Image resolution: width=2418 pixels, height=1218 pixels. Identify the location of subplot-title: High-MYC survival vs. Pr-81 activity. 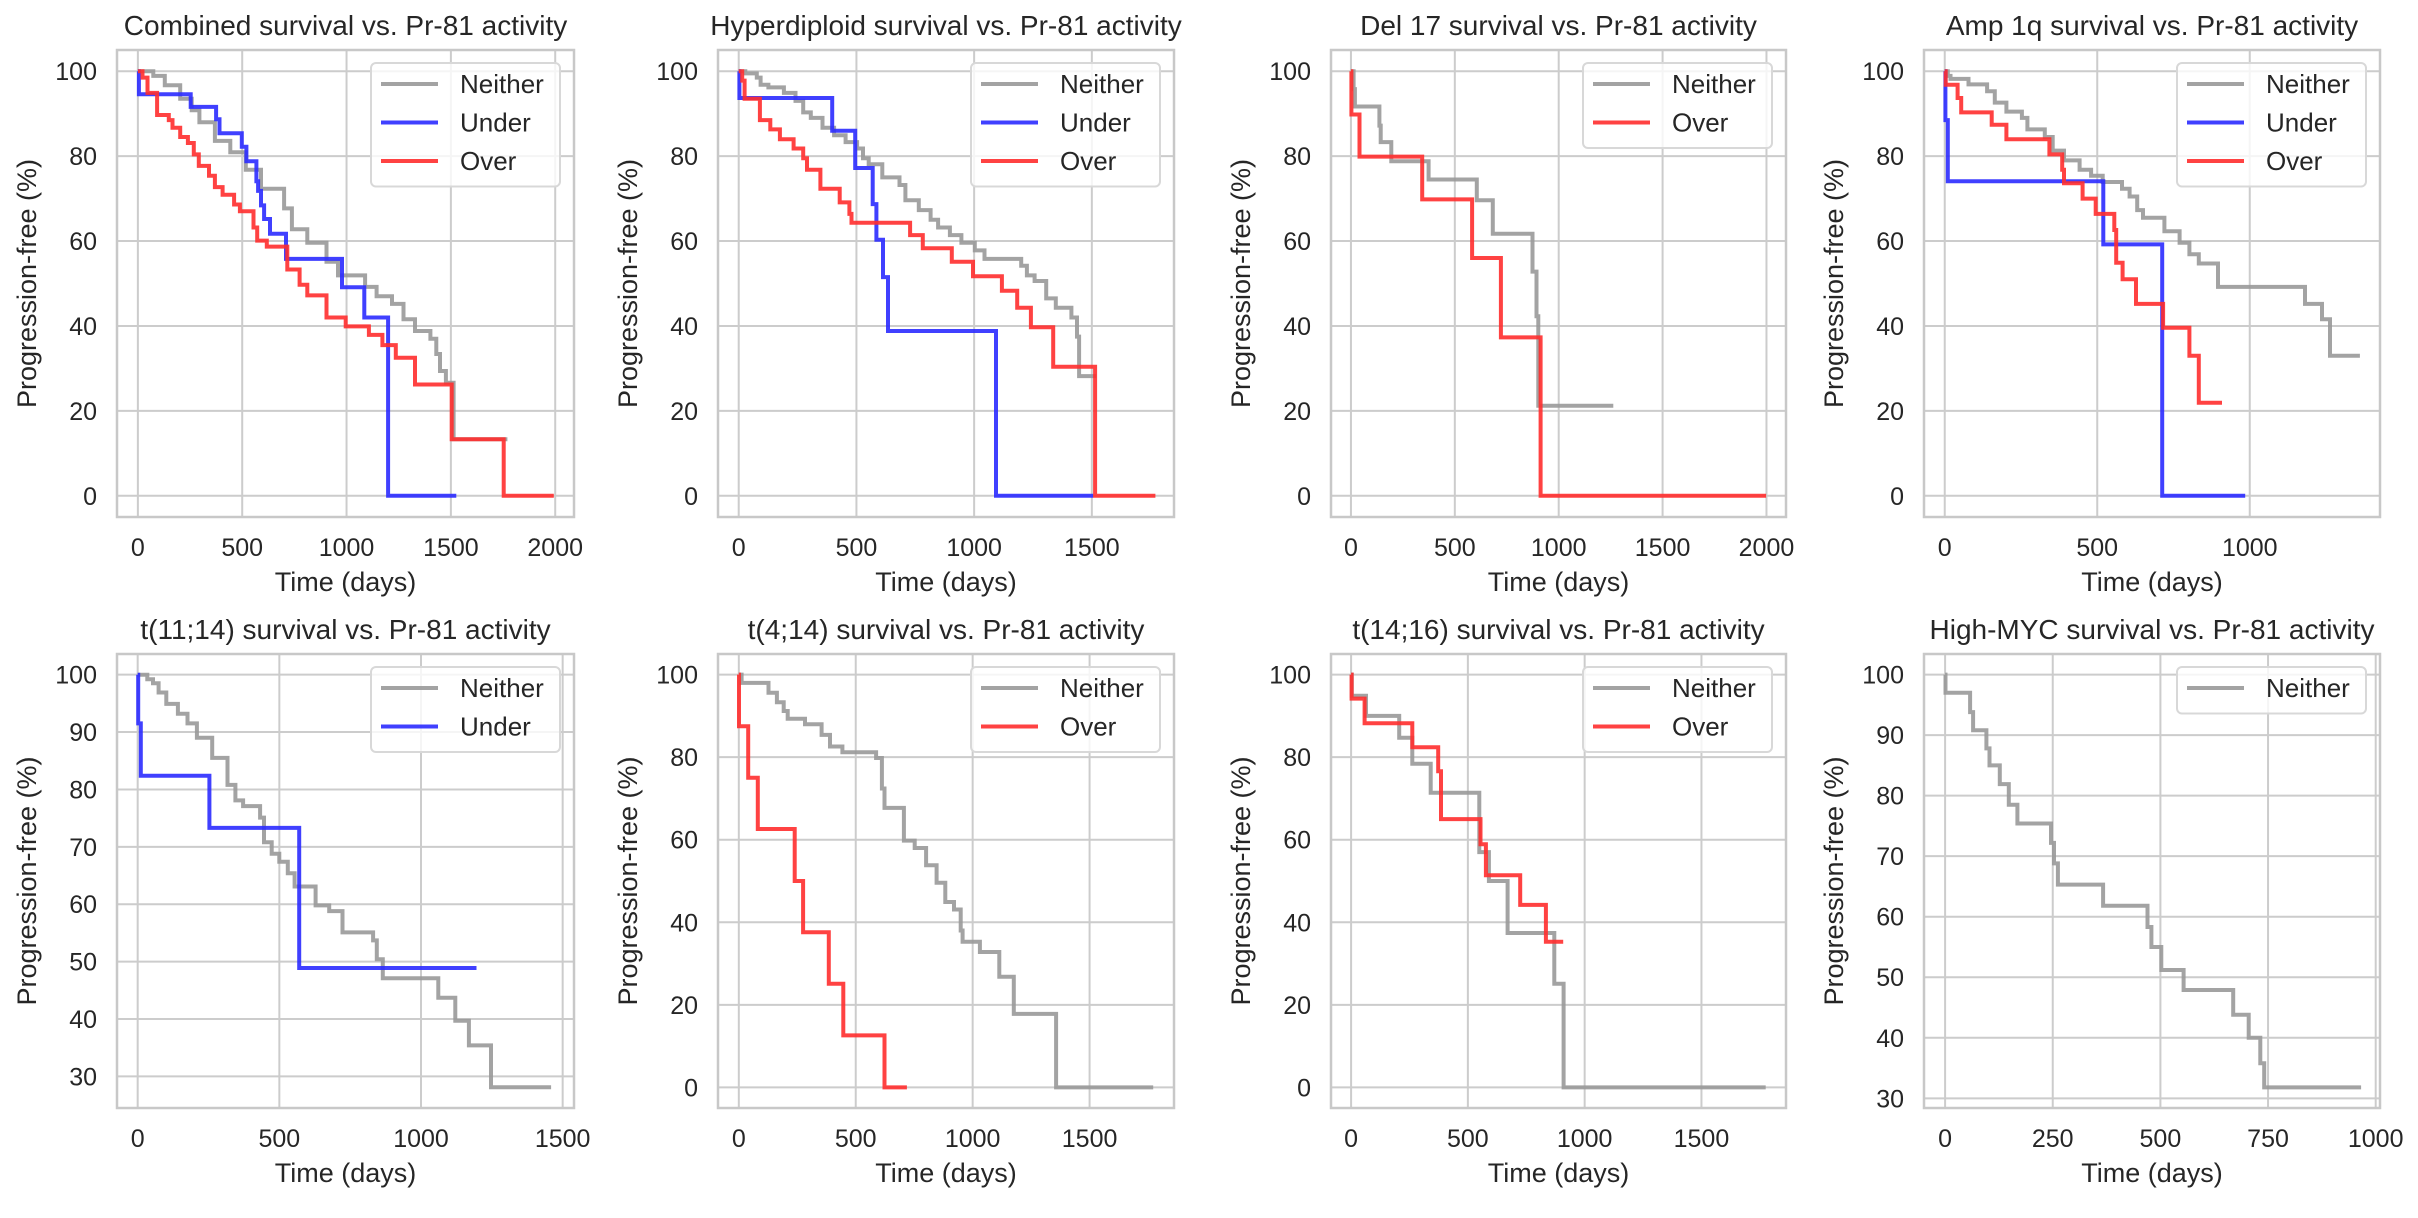
(2152, 629).